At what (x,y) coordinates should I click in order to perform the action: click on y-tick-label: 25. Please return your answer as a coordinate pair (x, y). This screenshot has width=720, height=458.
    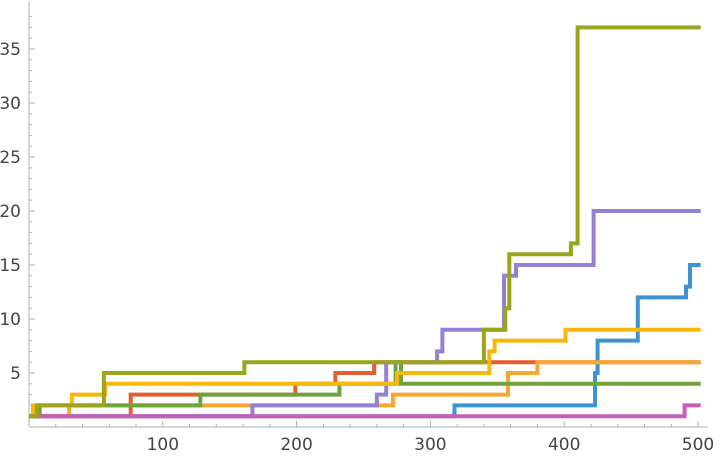
    Looking at the image, I should click on (10, 158).